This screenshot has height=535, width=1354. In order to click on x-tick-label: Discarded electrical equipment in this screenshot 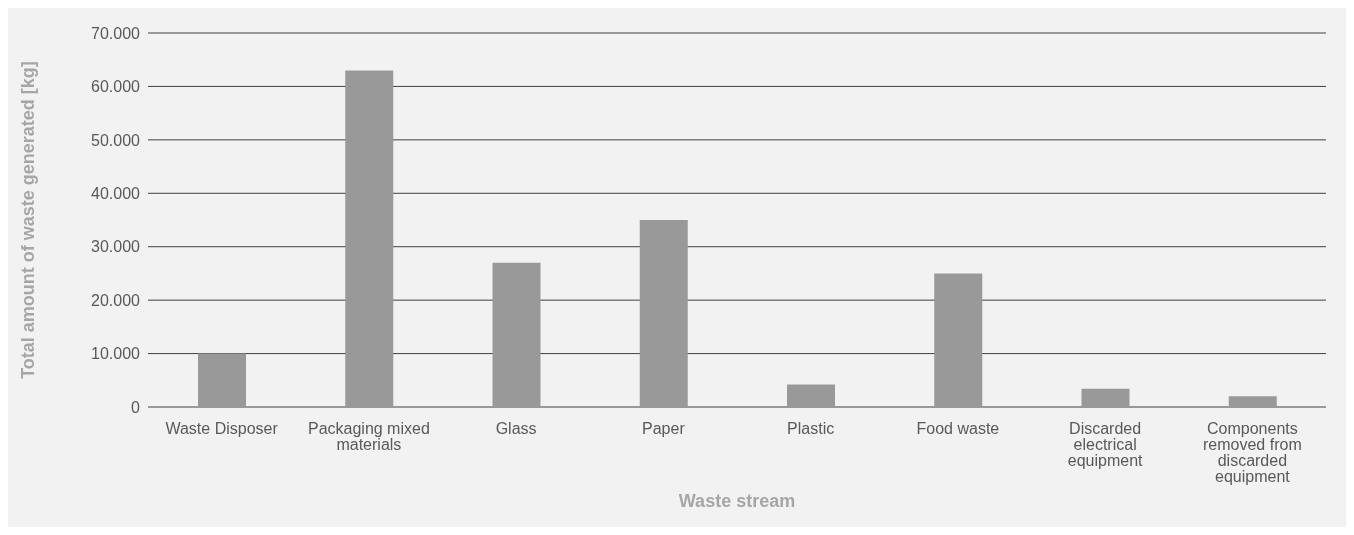, I will do `click(1105, 445)`.